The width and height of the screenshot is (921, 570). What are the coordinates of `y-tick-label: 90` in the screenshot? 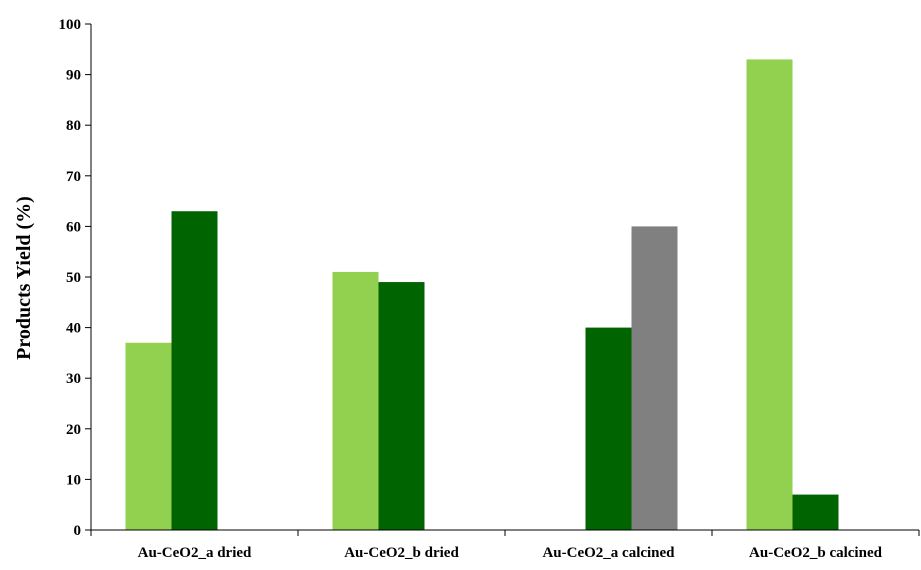 It's located at (73, 76).